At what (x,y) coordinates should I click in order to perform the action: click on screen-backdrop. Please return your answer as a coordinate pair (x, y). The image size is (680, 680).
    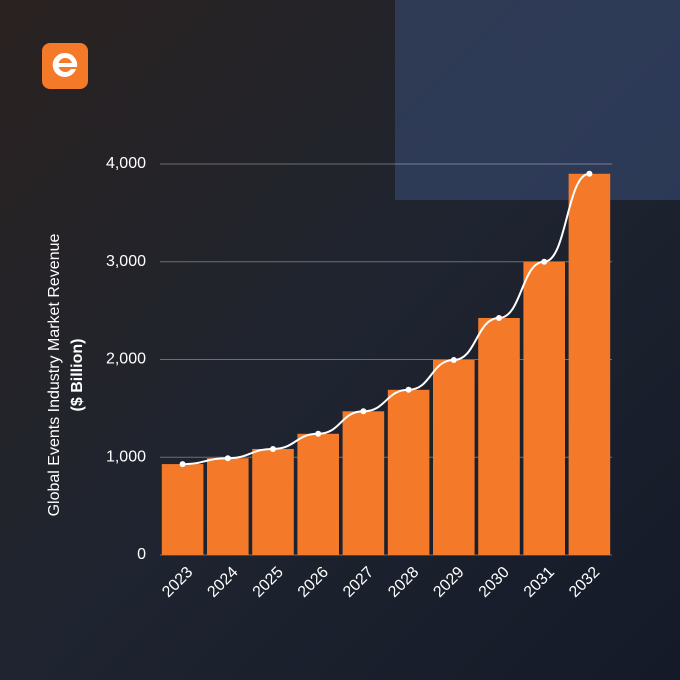
    Looking at the image, I should click on (537, 100).